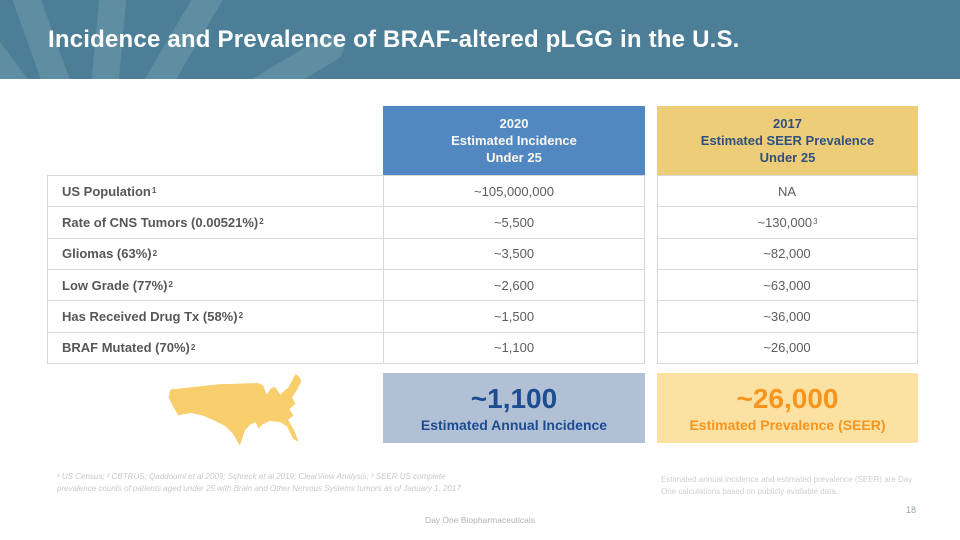  Describe the element at coordinates (514, 285) in the screenshot. I see `incidence-value: ~2,600` at that location.